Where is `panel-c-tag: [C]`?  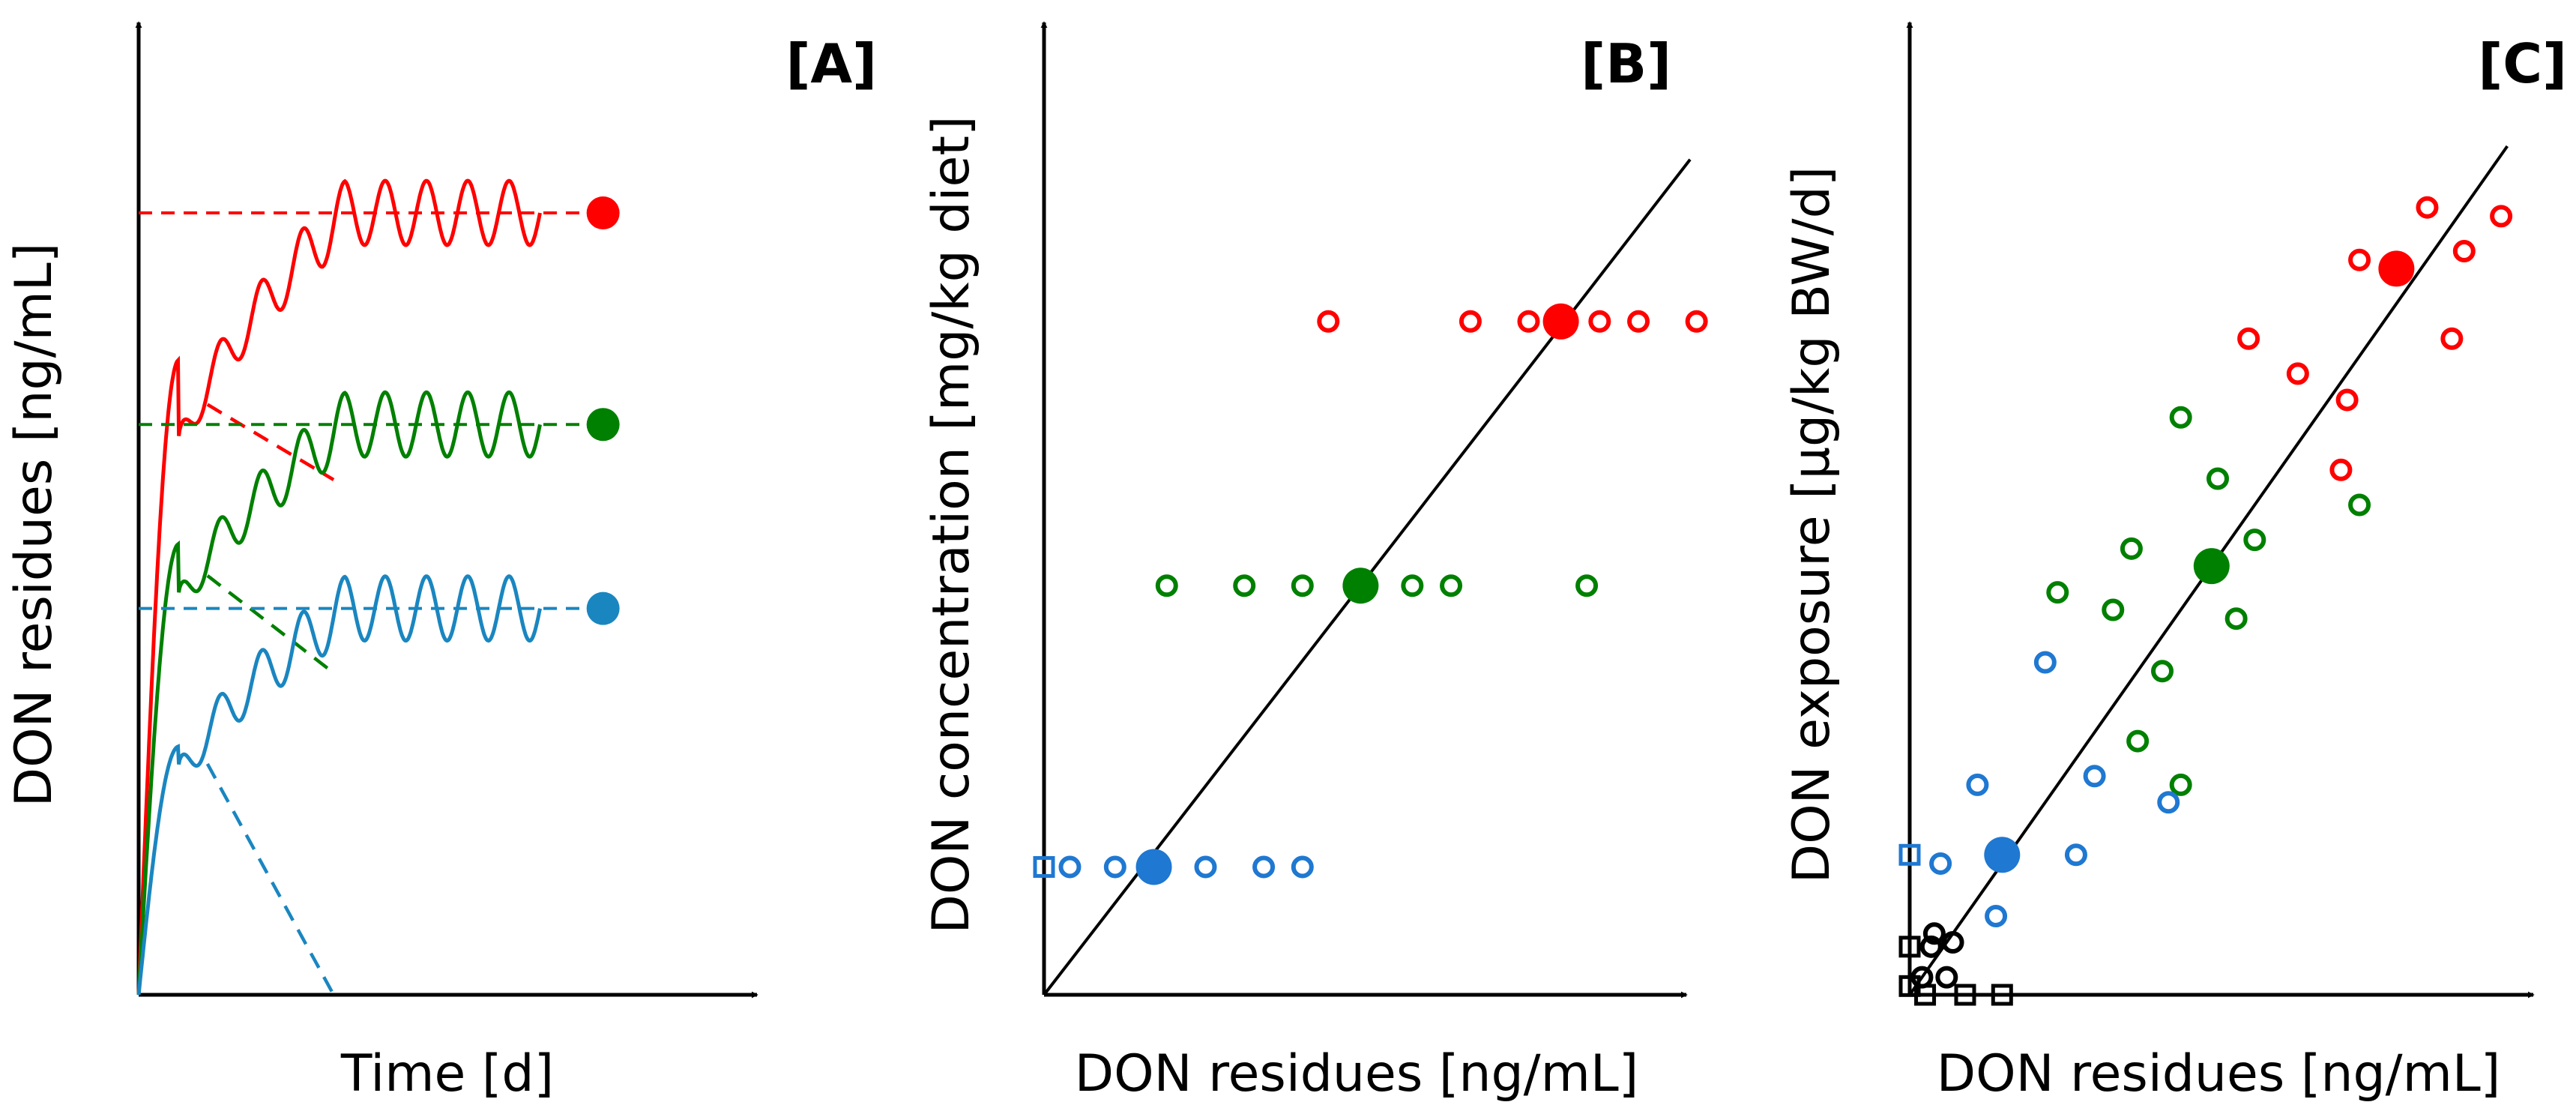 panel-c-tag: [C] is located at coordinates (2523, 63).